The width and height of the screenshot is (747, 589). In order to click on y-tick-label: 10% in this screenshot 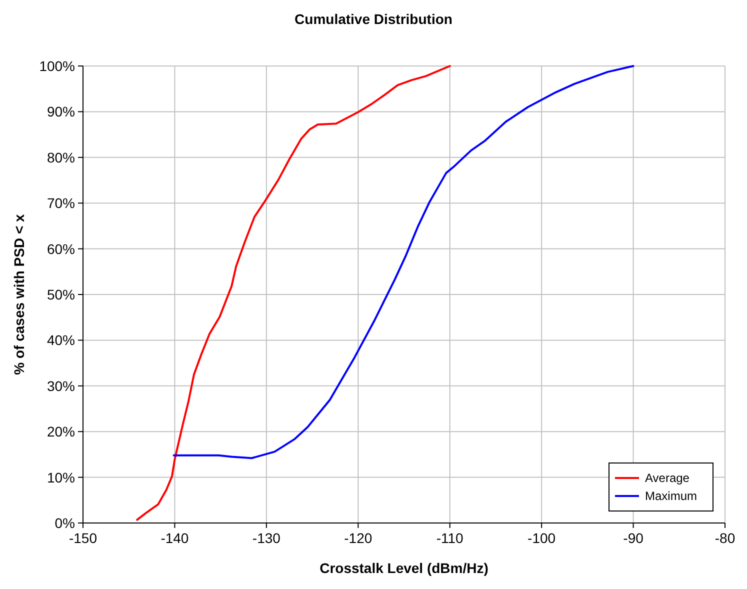, I will do `click(60, 477)`.